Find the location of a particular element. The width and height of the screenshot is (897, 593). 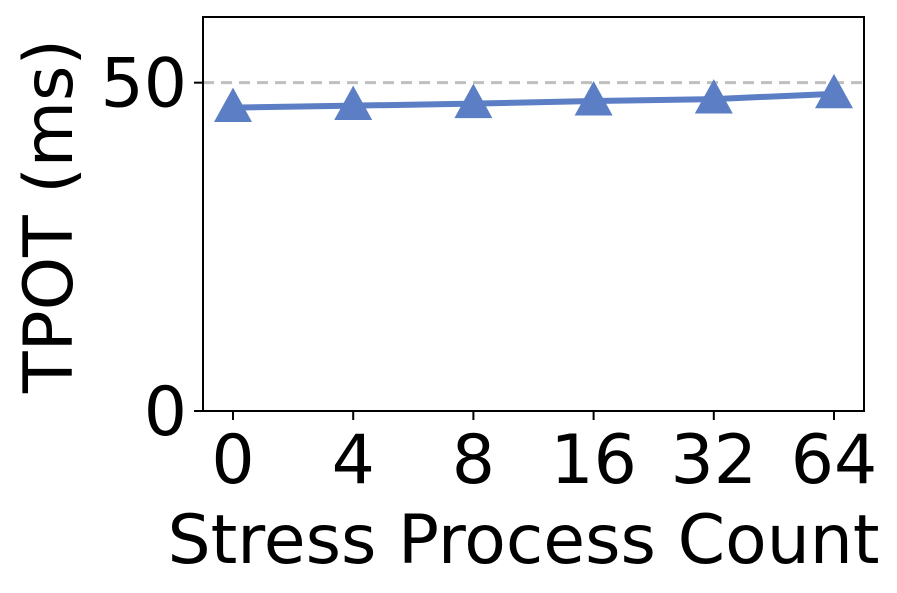

y-axis-label: TPOT (ms) is located at coordinates (49, 216).